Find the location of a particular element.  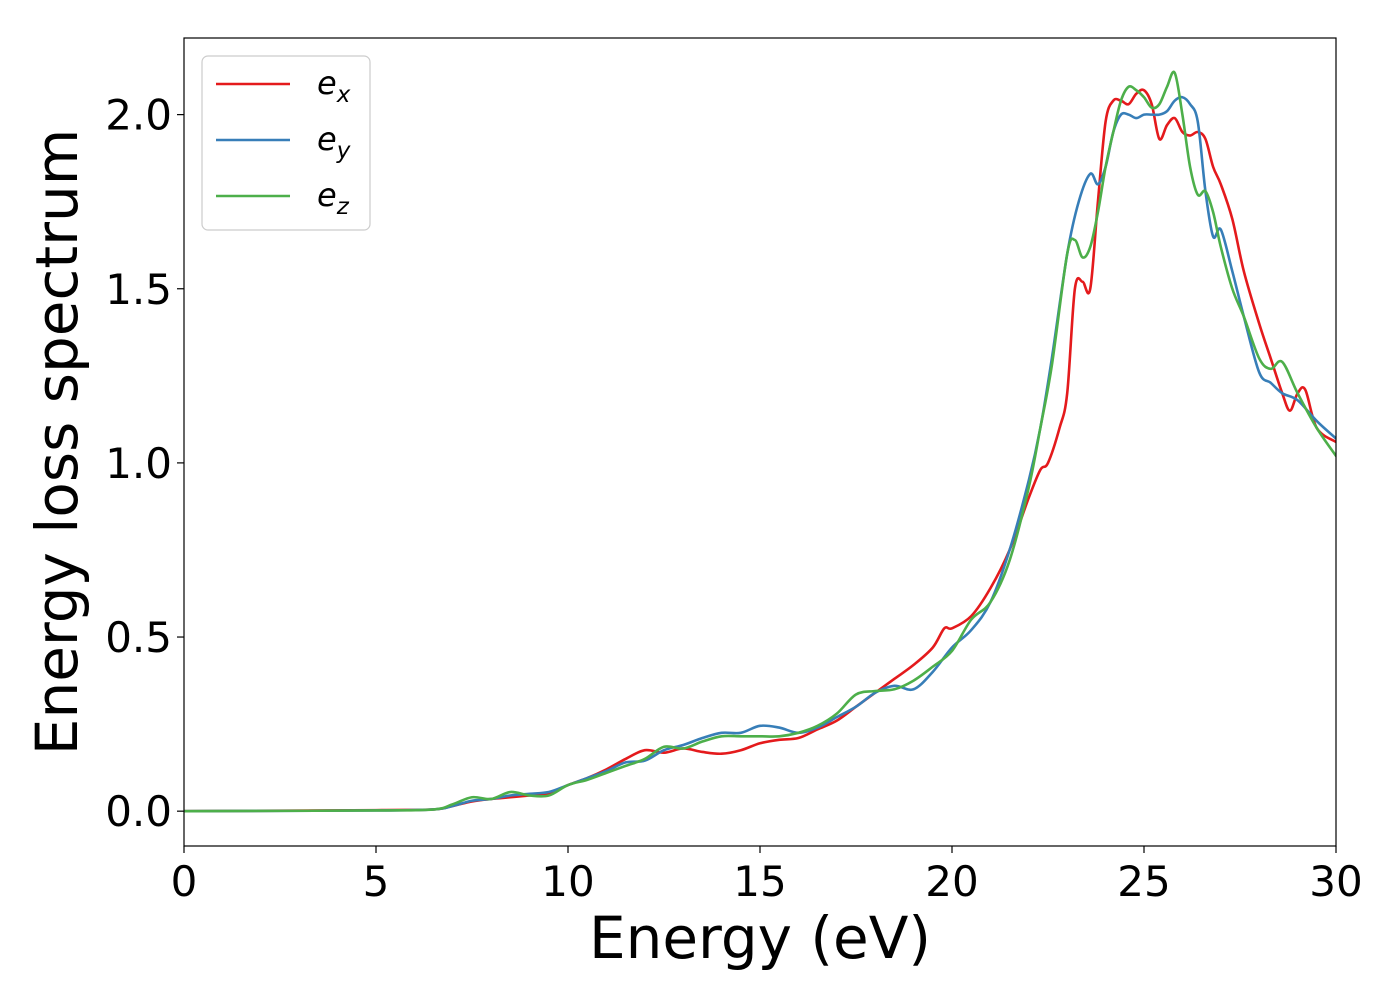

legend-label-y: ey is located at coordinates (334, 142).